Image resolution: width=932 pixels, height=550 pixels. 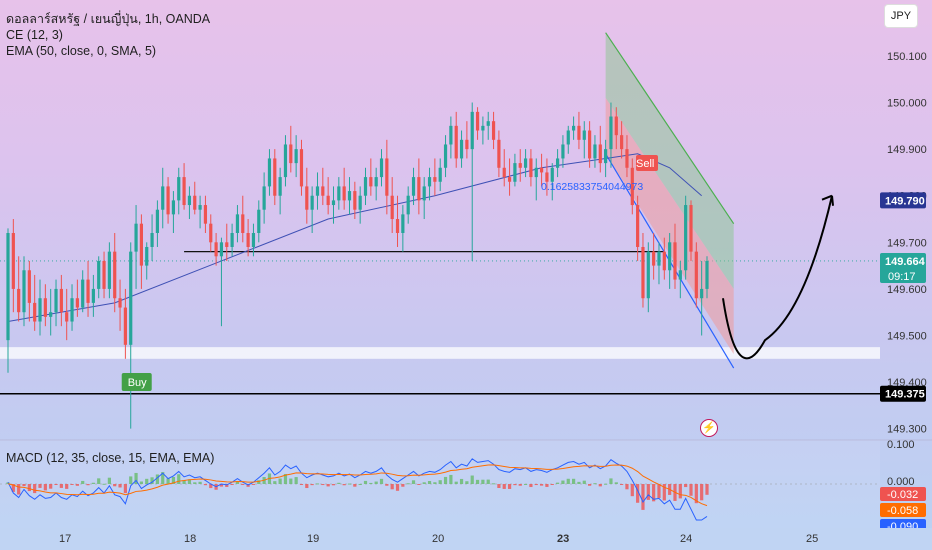 I want to click on macd-signal-tag-bg, so click(x=903, y=510).